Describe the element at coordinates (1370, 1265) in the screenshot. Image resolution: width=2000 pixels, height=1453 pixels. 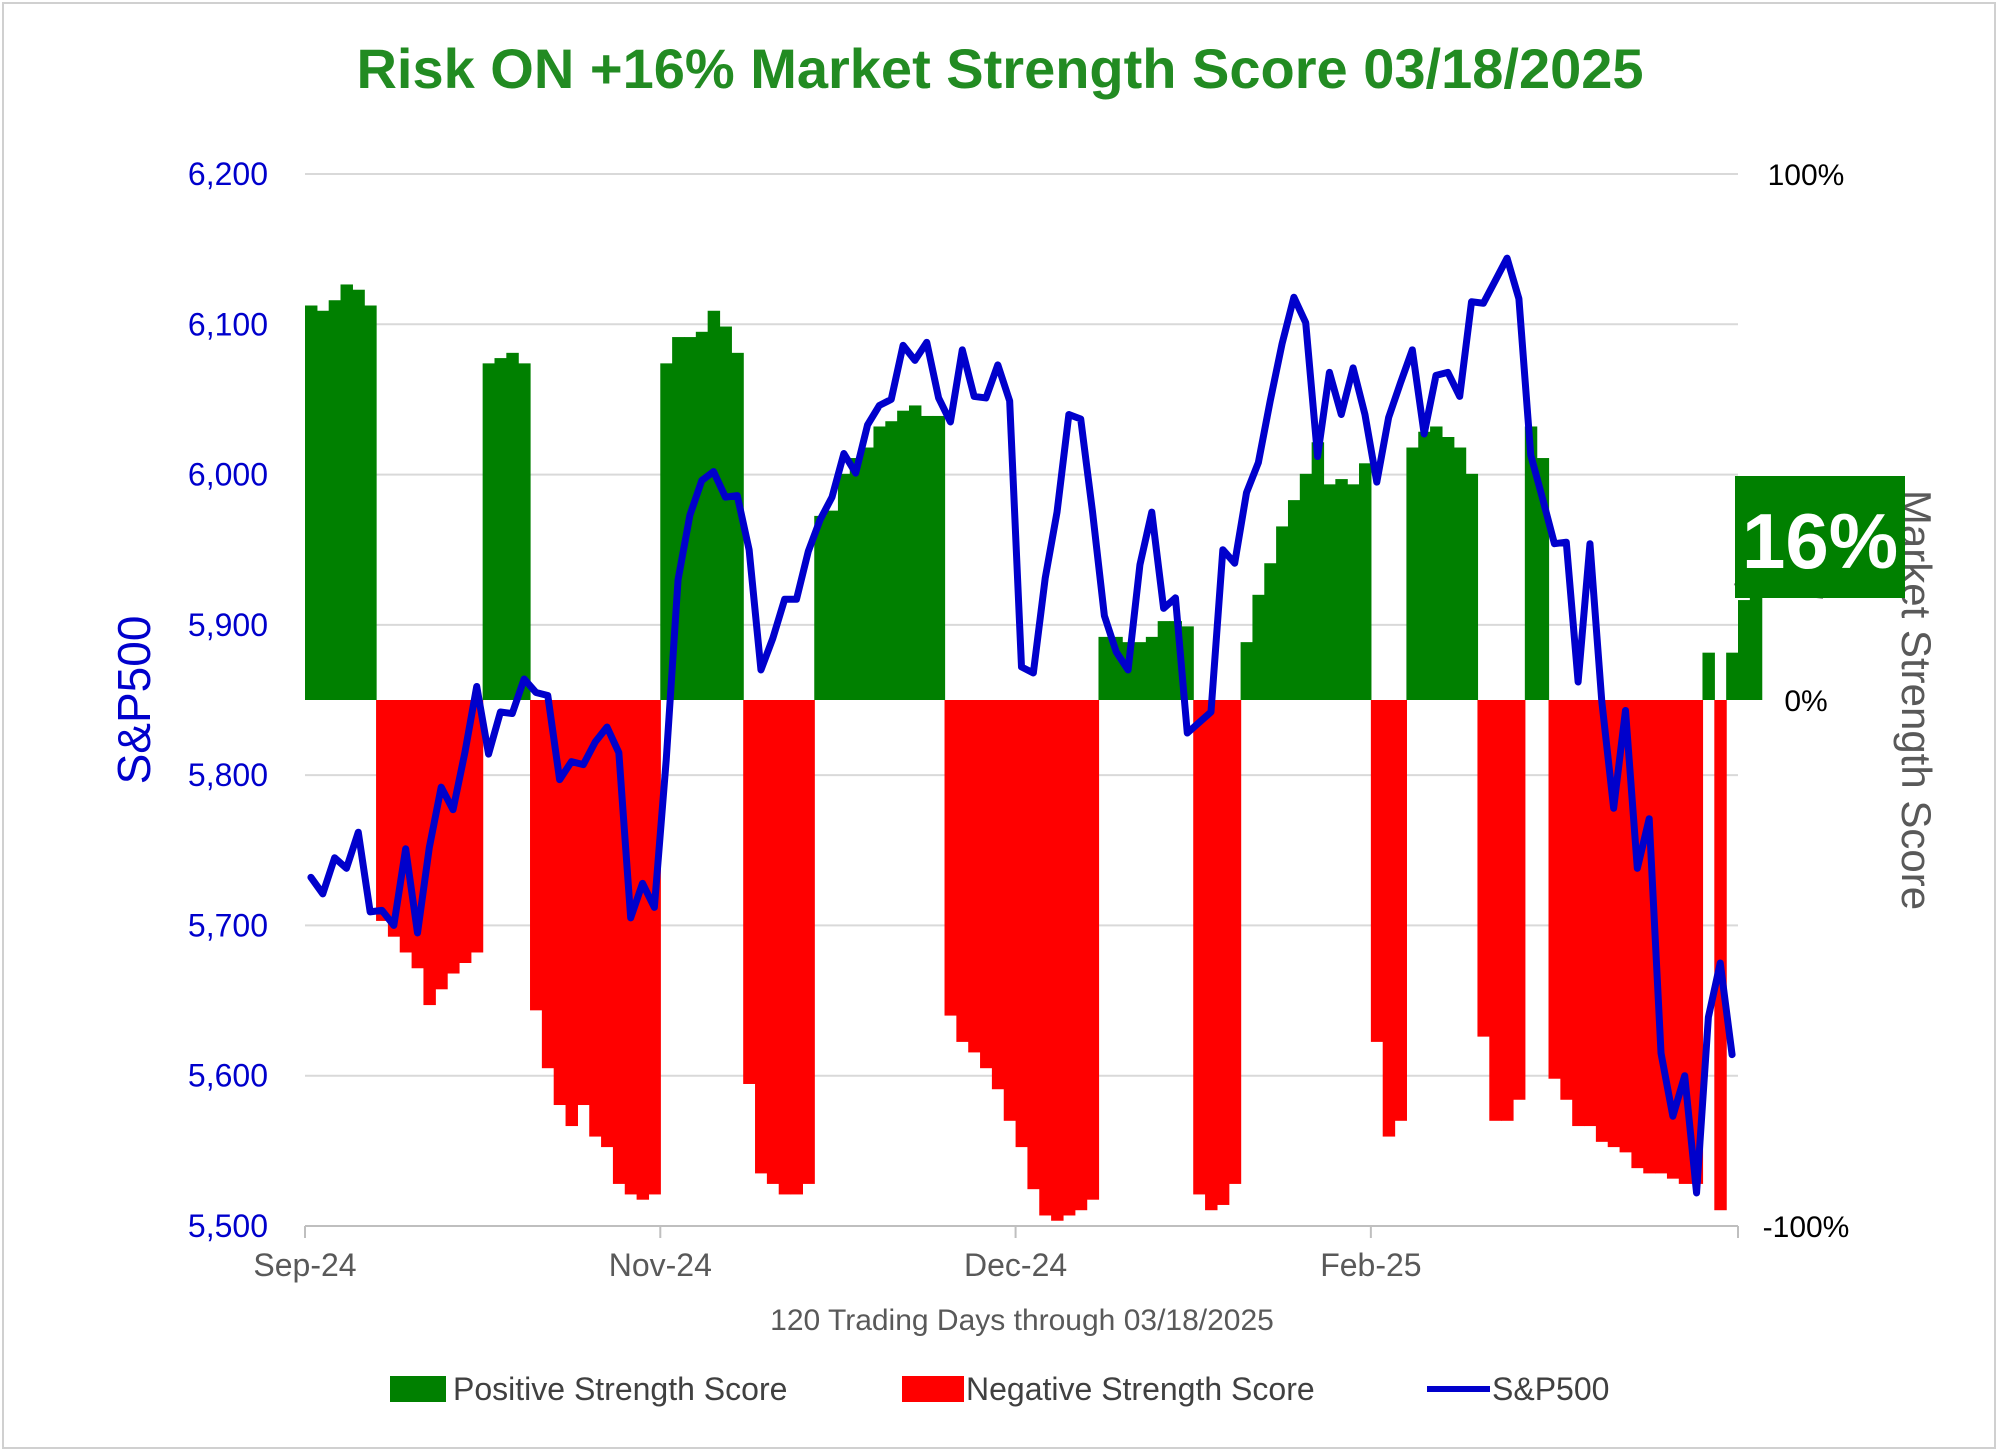
I see `x-axis-tick-label: Feb-25` at that location.